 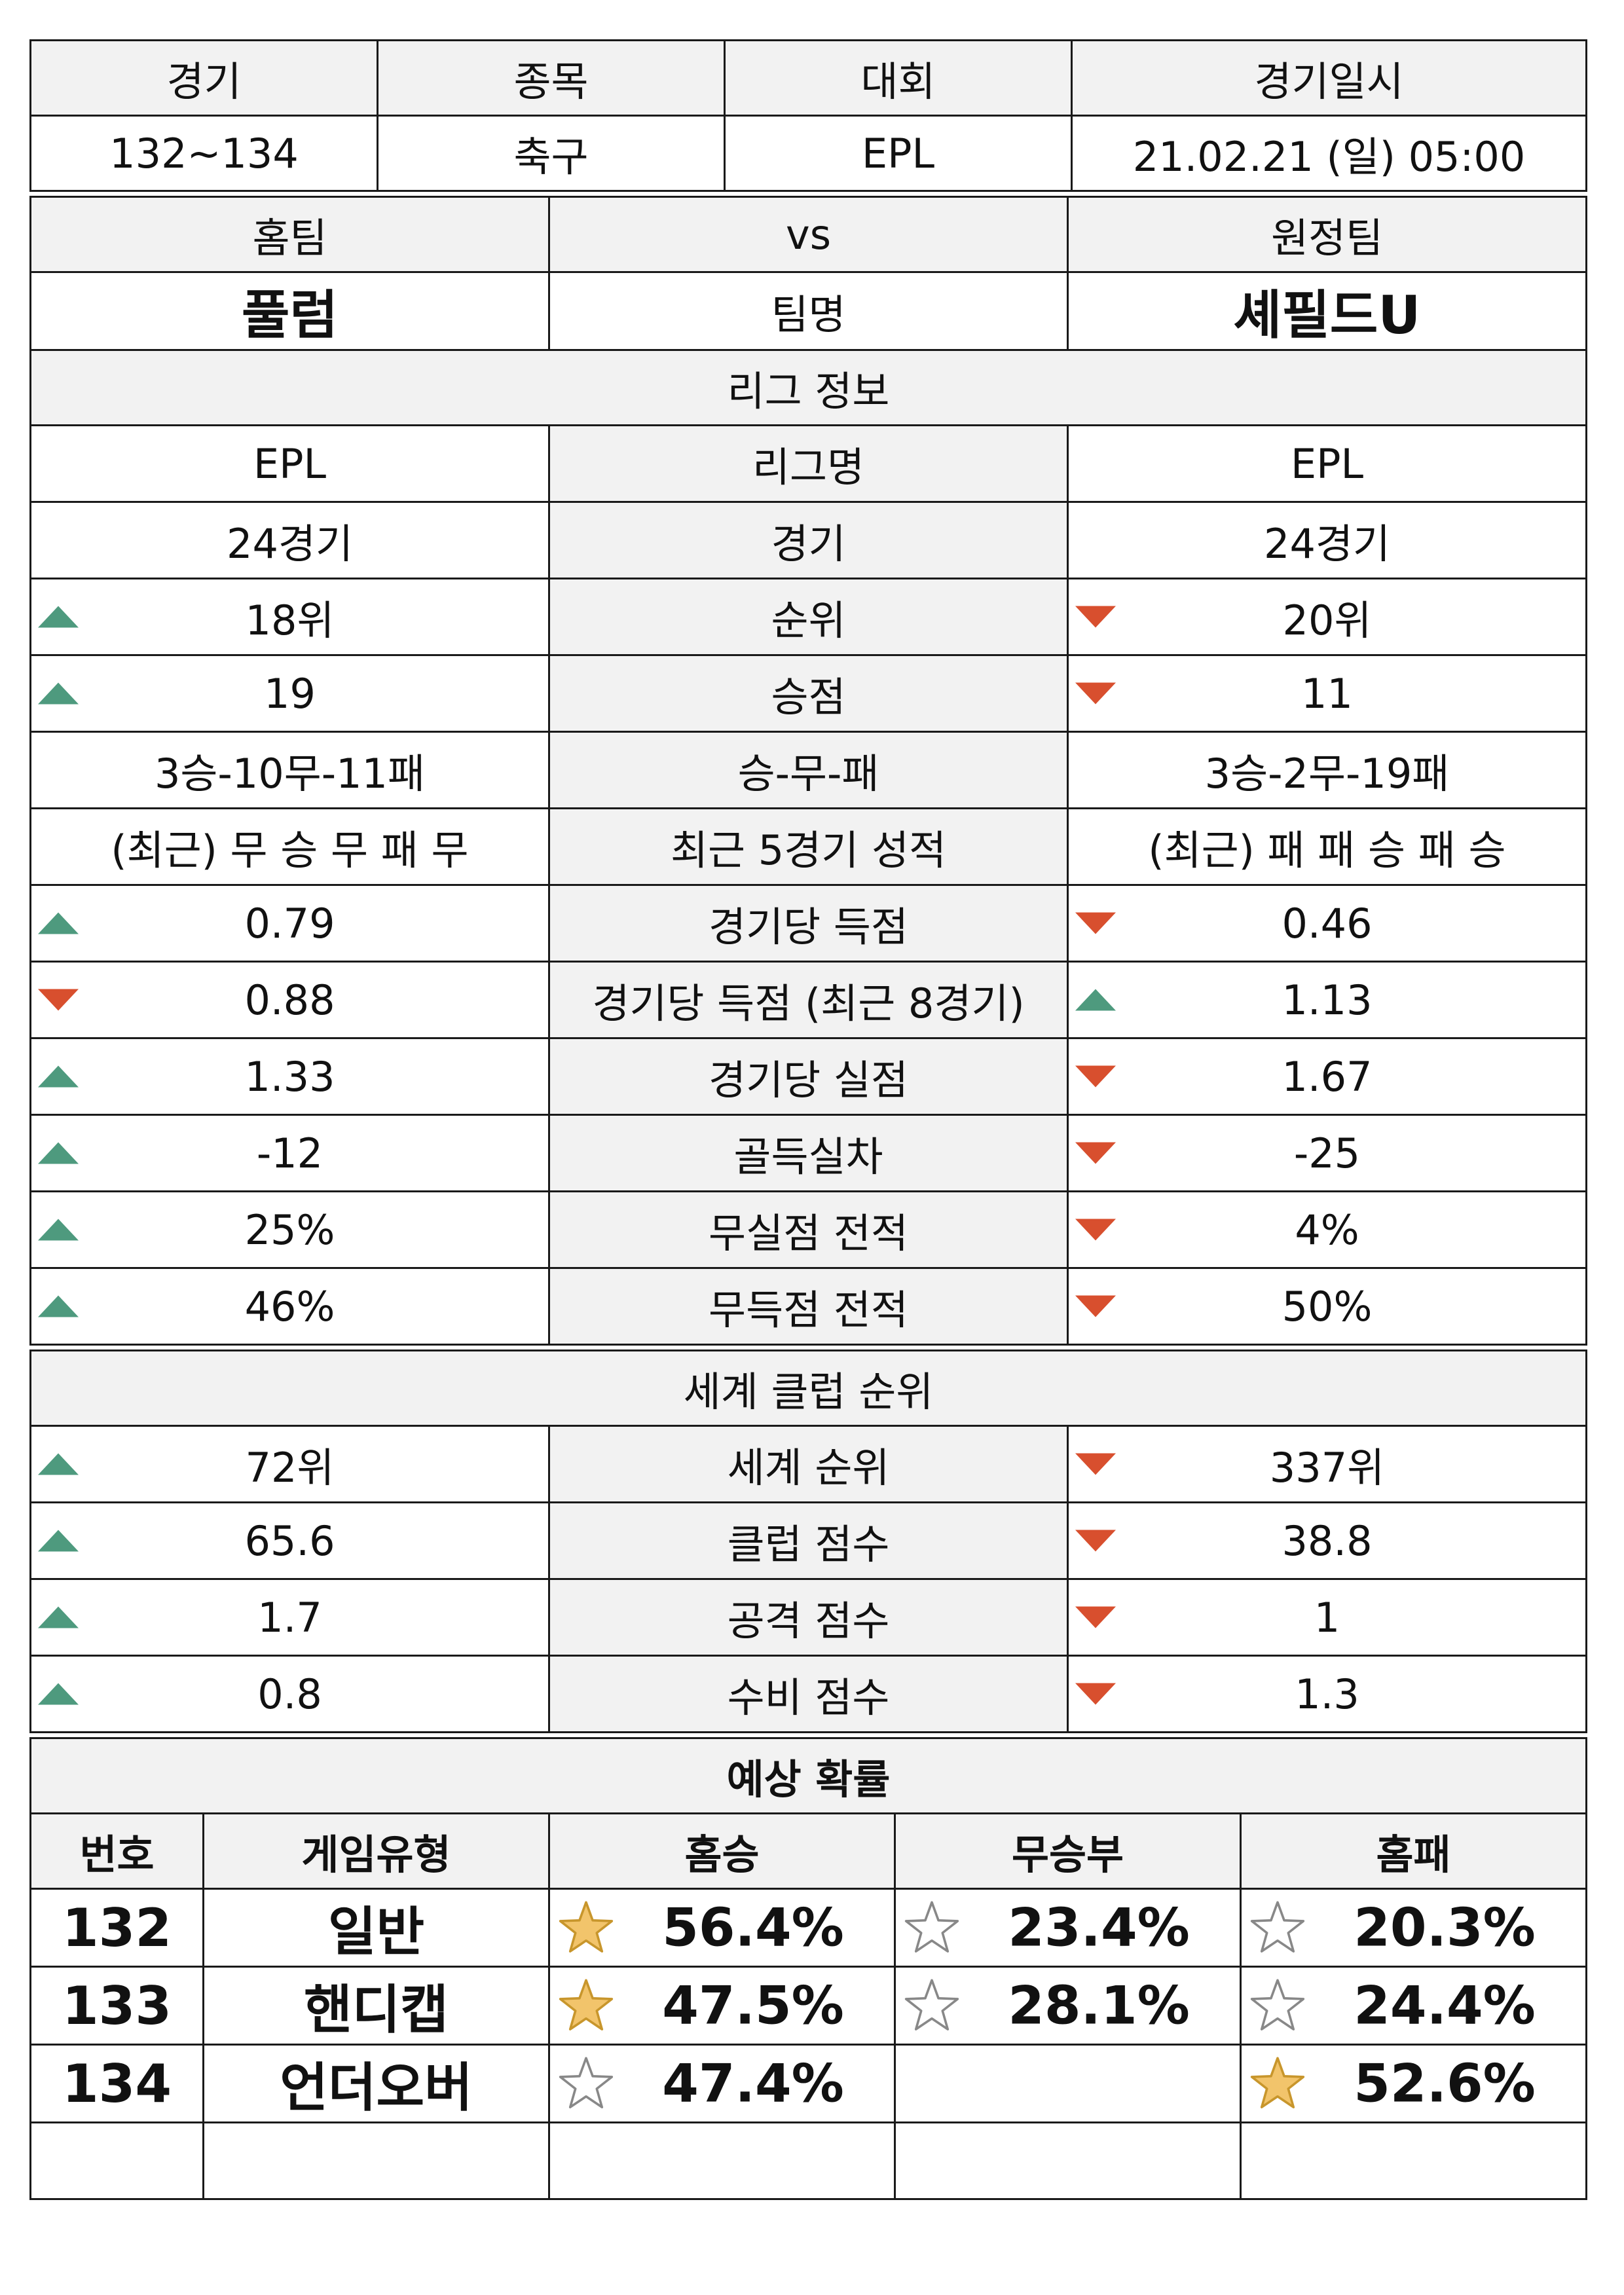 I want to click on away-stat-value: EPL, so click(x=1327, y=463).